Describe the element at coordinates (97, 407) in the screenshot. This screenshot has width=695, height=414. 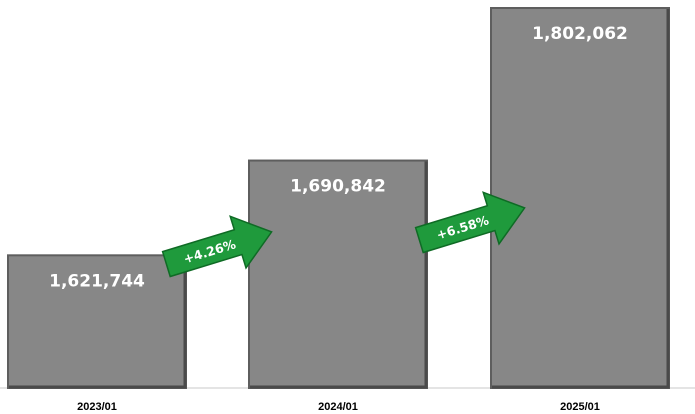
I see `x-tick-label: 2023/01` at that location.